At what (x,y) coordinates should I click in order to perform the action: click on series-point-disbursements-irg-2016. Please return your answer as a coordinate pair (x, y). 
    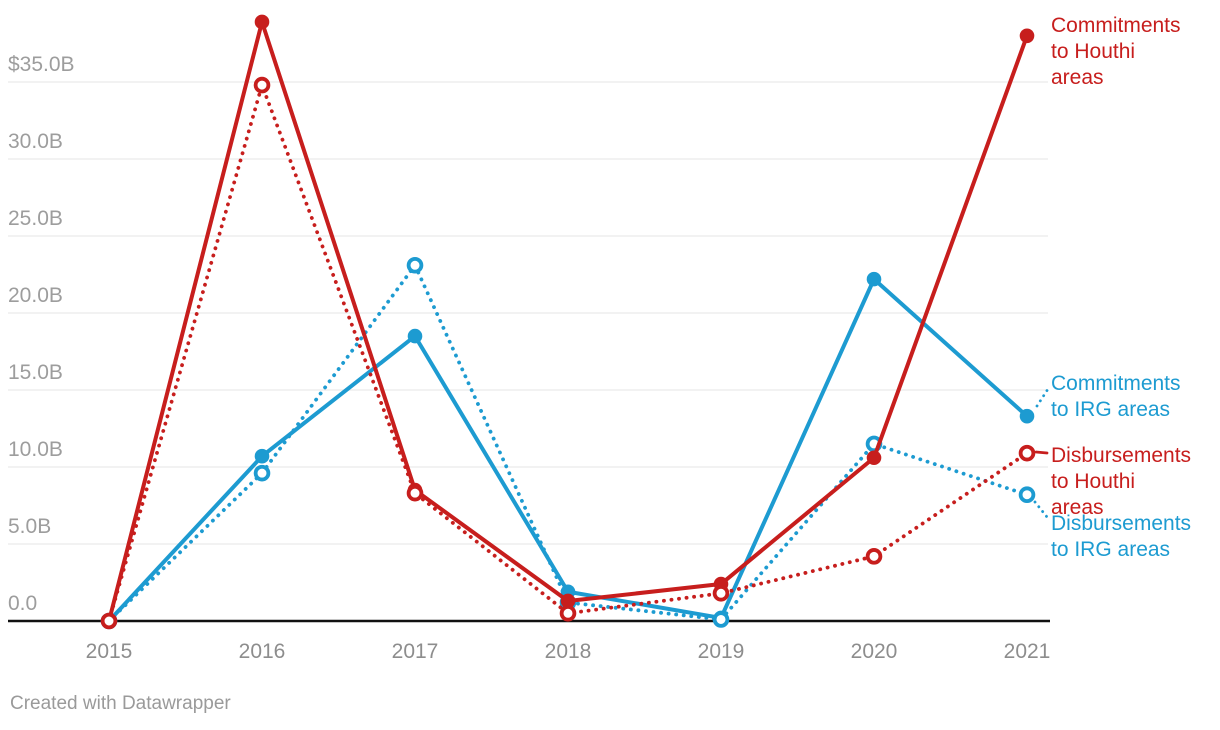
    Looking at the image, I should click on (262, 473).